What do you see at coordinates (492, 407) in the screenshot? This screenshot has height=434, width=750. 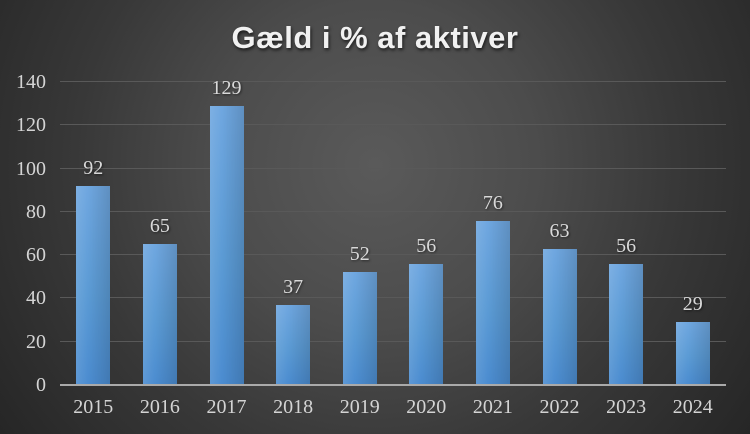 I see `x-tick-label: 2021` at bounding box center [492, 407].